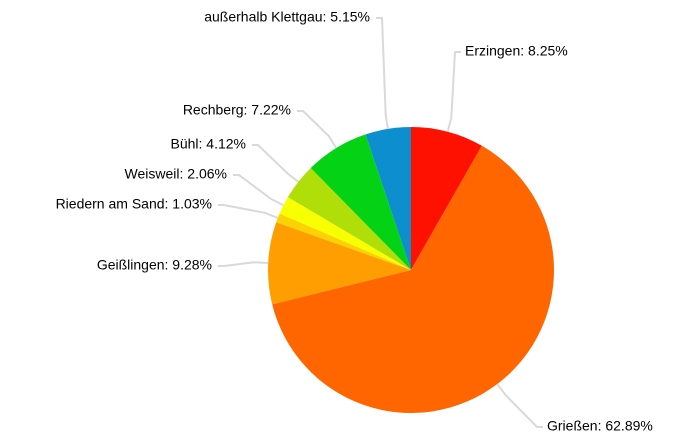 This screenshot has width=683, height=441. Describe the element at coordinates (287, 17) in the screenshot. I see `slice-label: außerhalb Klettgau: 5.15%` at that location.